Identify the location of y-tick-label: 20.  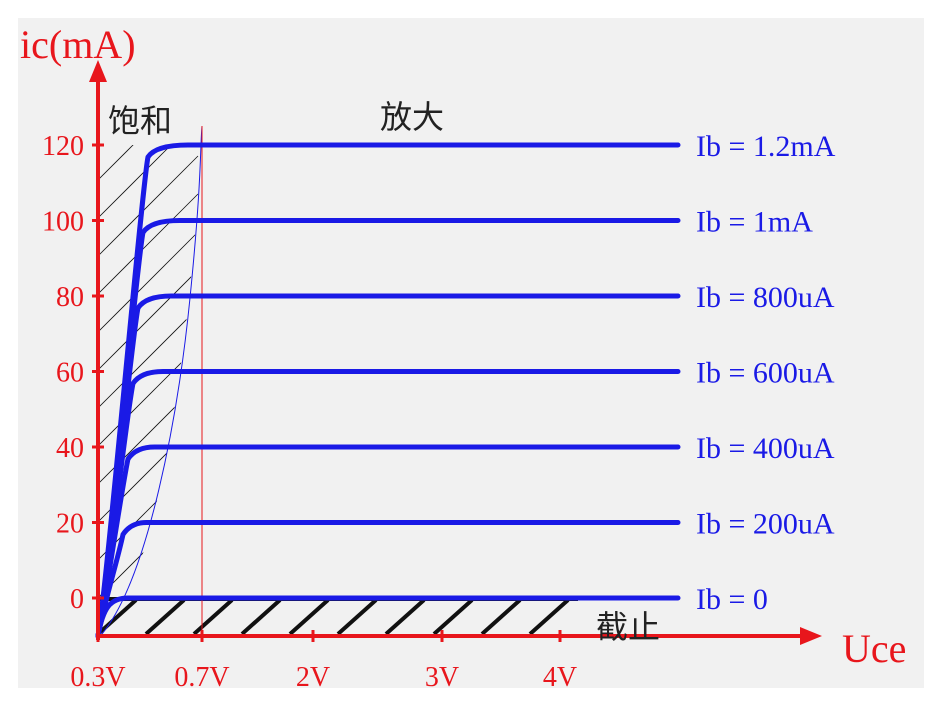
(70, 524).